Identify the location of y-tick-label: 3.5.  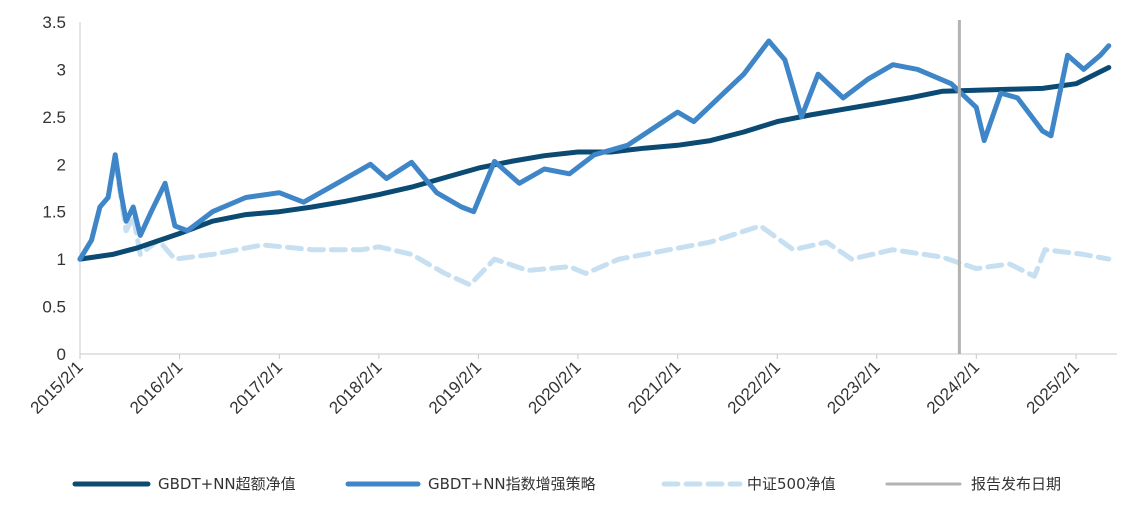
(54, 22).